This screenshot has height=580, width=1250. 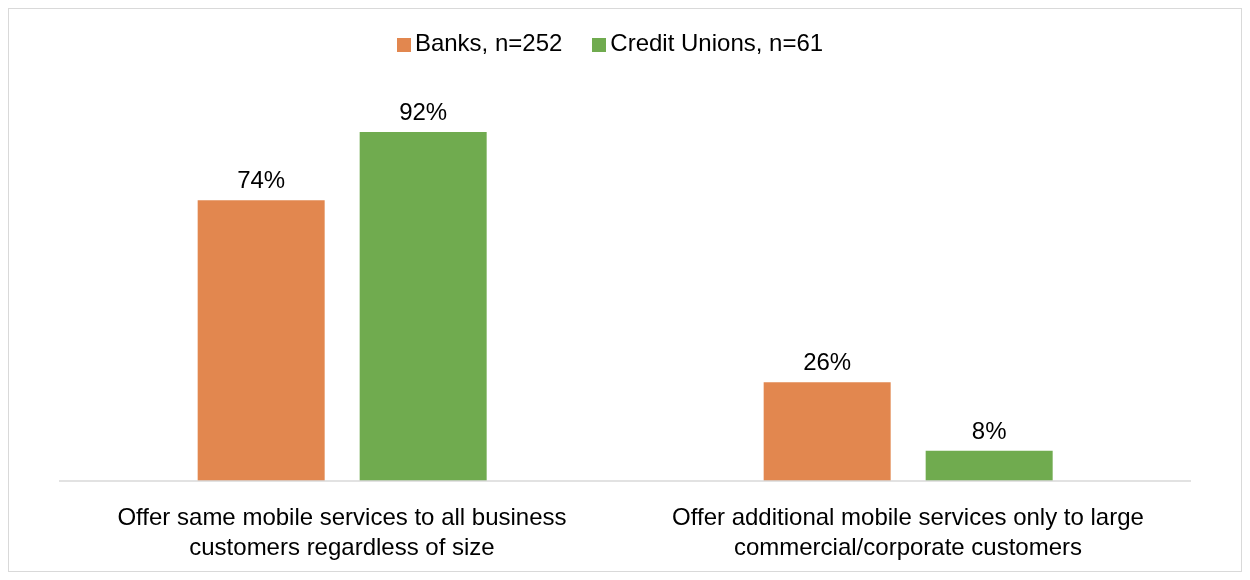 What do you see at coordinates (908, 531) in the screenshot?
I see `x-tick-label: Offer additional mobile services only to large commercial/corporate customers` at bounding box center [908, 531].